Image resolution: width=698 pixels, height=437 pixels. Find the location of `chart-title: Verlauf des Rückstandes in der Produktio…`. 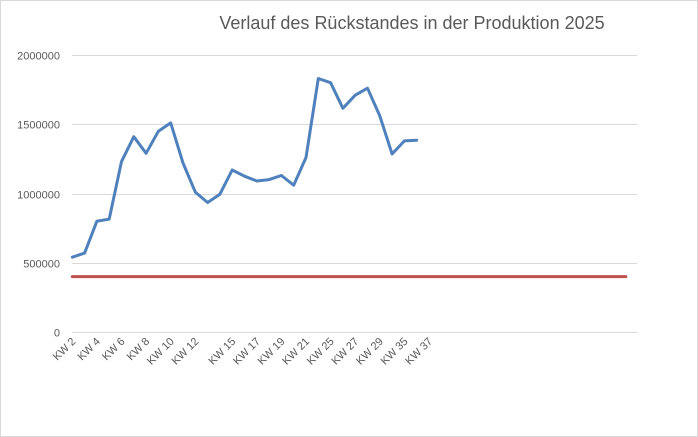

chart-title: Verlauf des Rückstandes in der Produktio… is located at coordinates (411, 23).